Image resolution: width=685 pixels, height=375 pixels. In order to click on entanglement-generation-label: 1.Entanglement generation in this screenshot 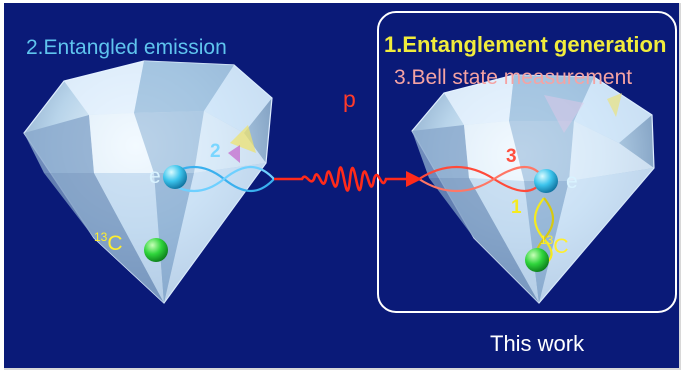, I will do `click(525, 44)`.